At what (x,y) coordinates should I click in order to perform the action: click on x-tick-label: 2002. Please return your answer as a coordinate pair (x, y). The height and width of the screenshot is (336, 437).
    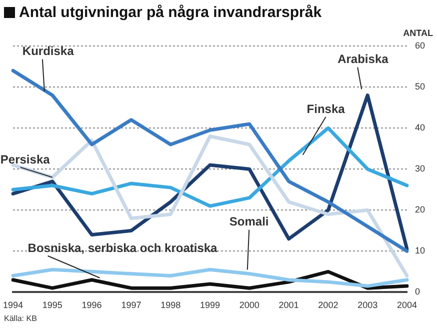
    Looking at the image, I should click on (328, 305).